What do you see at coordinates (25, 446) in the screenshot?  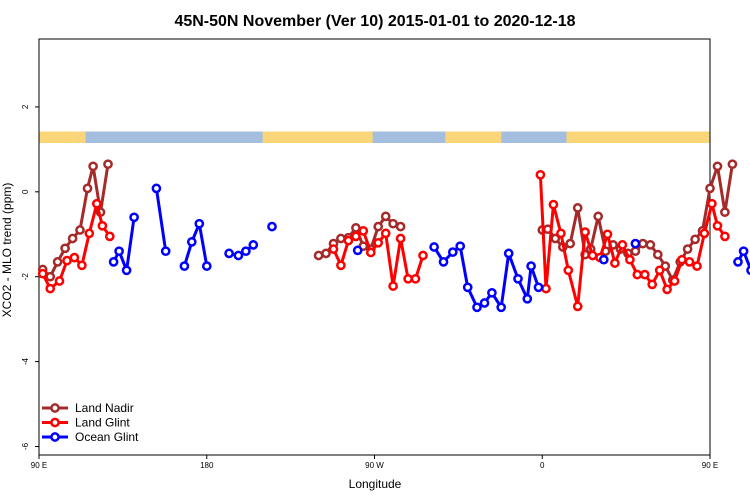 I see `y-tick-label: -6` at bounding box center [25, 446].